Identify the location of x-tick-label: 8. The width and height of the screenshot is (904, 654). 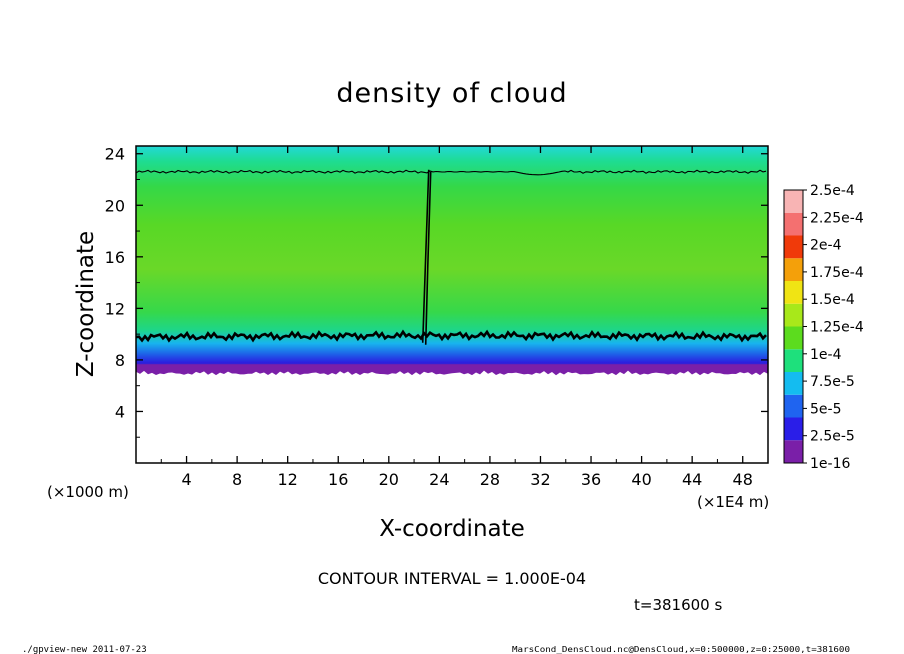
(237, 479).